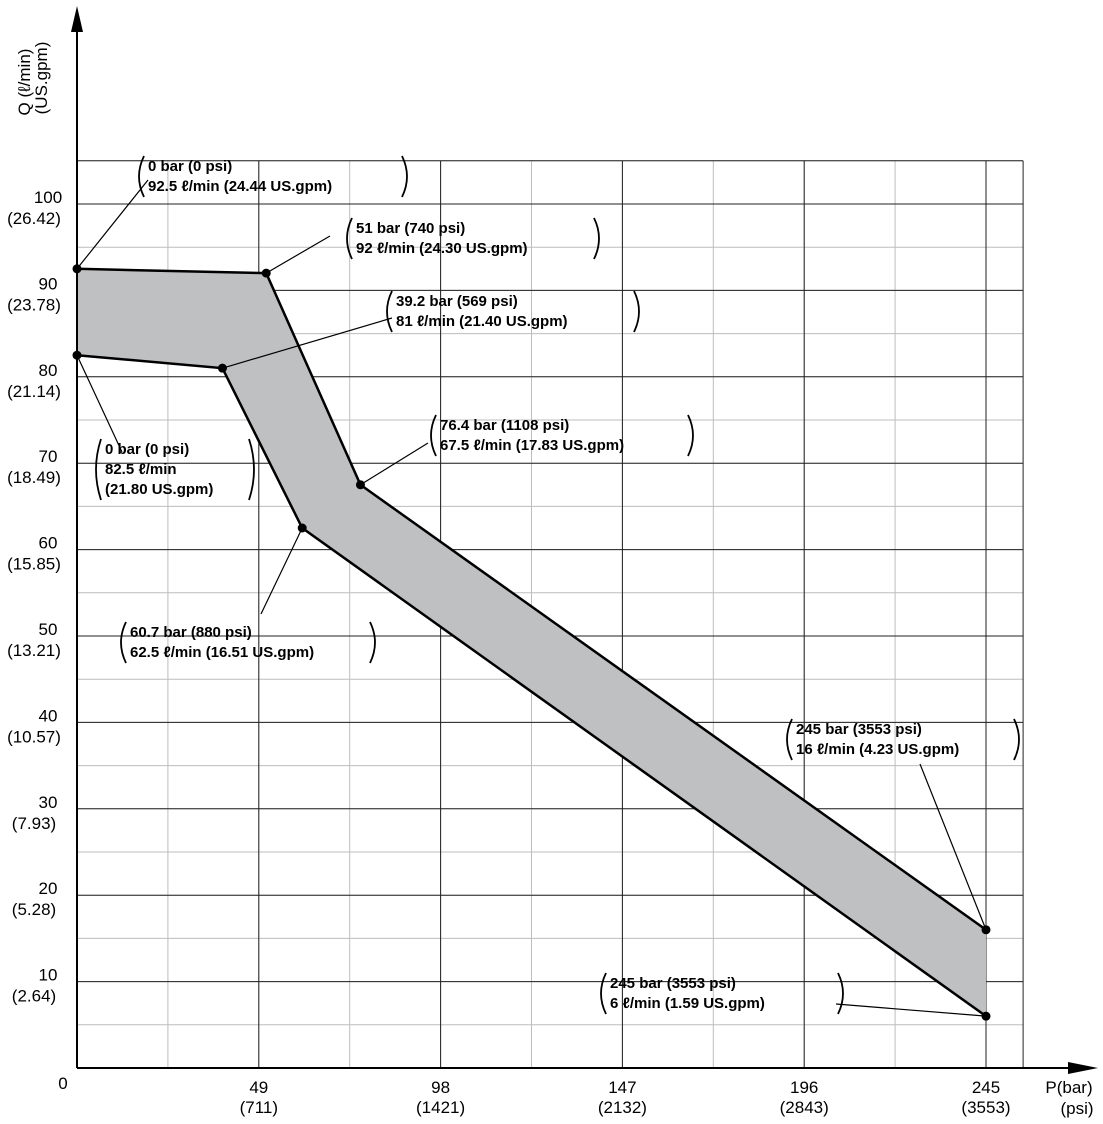 This screenshot has height=1124, width=1103. What do you see at coordinates (258, 1087) in the screenshot?
I see `x-tick-label: 49` at bounding box center [258, 1087].